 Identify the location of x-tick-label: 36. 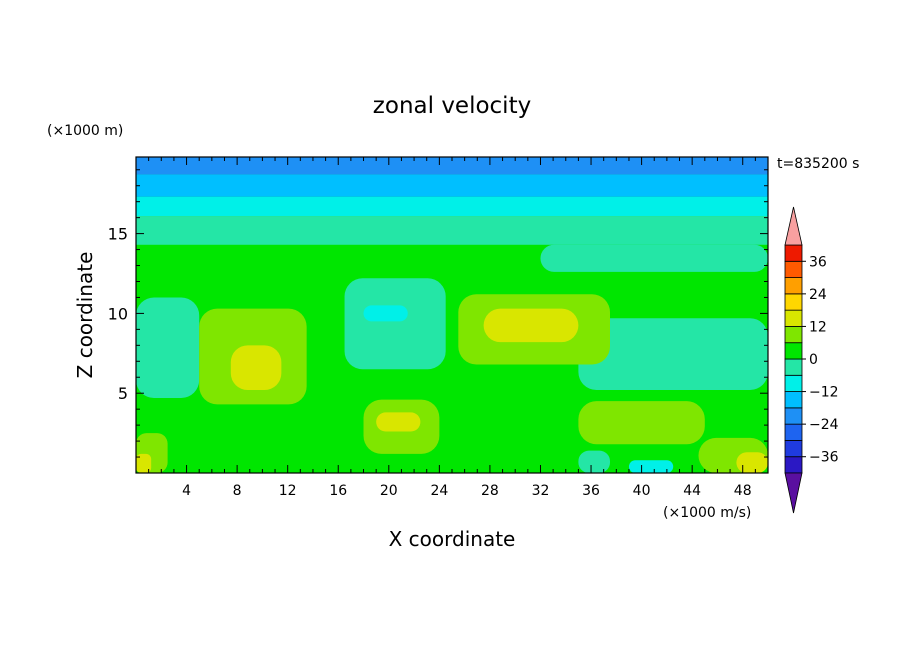
(591, 491).